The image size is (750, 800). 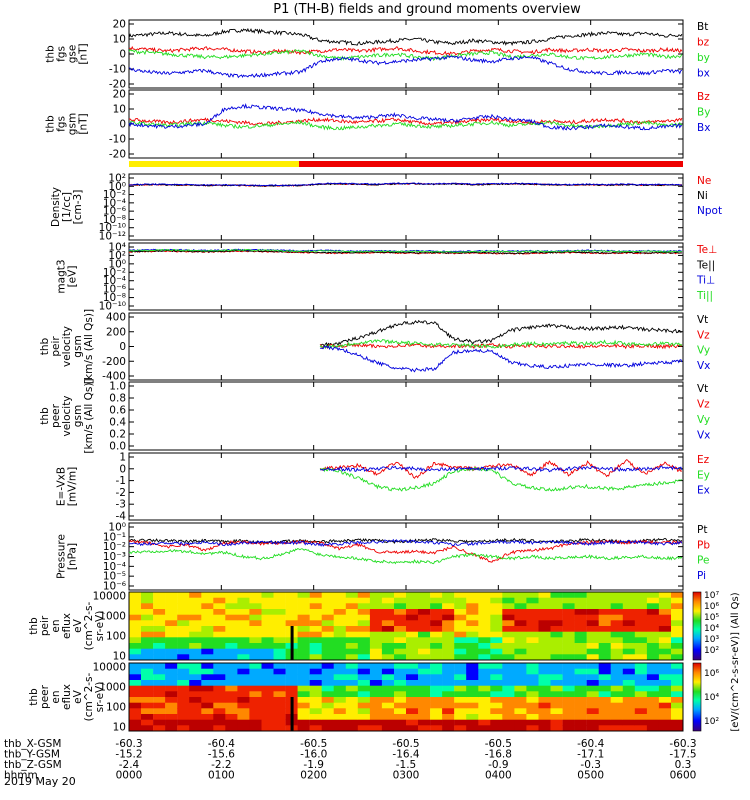 What do you see at coordinates (501, 333) in the screenshot?
I see `series-Vt` at bounding box center [501, 333].